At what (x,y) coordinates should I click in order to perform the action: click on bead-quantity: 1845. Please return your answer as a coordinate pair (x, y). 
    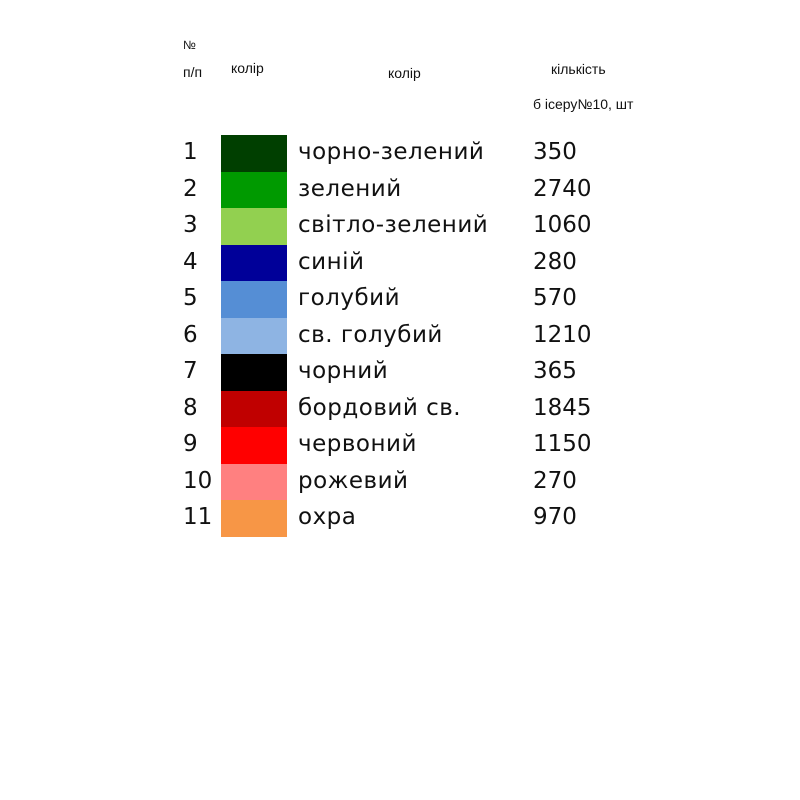
    Looking at the image, I should click on (562, 407).